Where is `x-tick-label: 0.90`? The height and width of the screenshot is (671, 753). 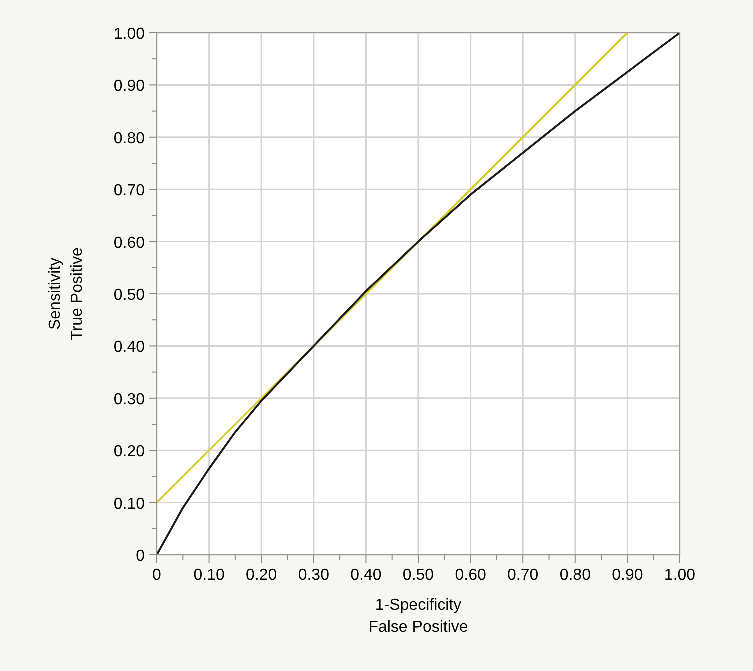
x-tick-label: 0.90 is located at coordinates (628, 575).